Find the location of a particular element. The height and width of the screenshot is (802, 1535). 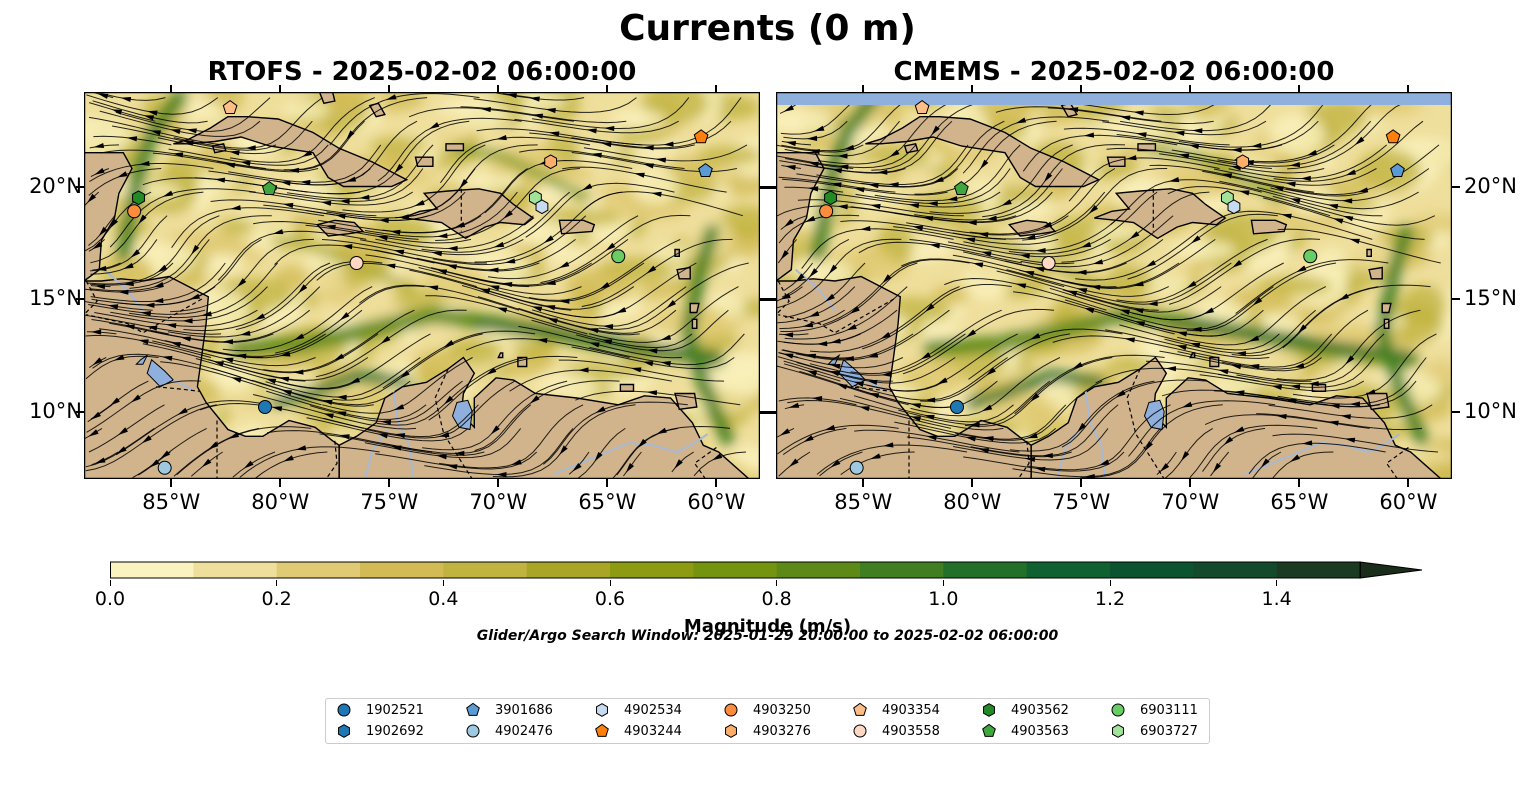

legend-item: 4903250 is located at coordinates (766, 710).